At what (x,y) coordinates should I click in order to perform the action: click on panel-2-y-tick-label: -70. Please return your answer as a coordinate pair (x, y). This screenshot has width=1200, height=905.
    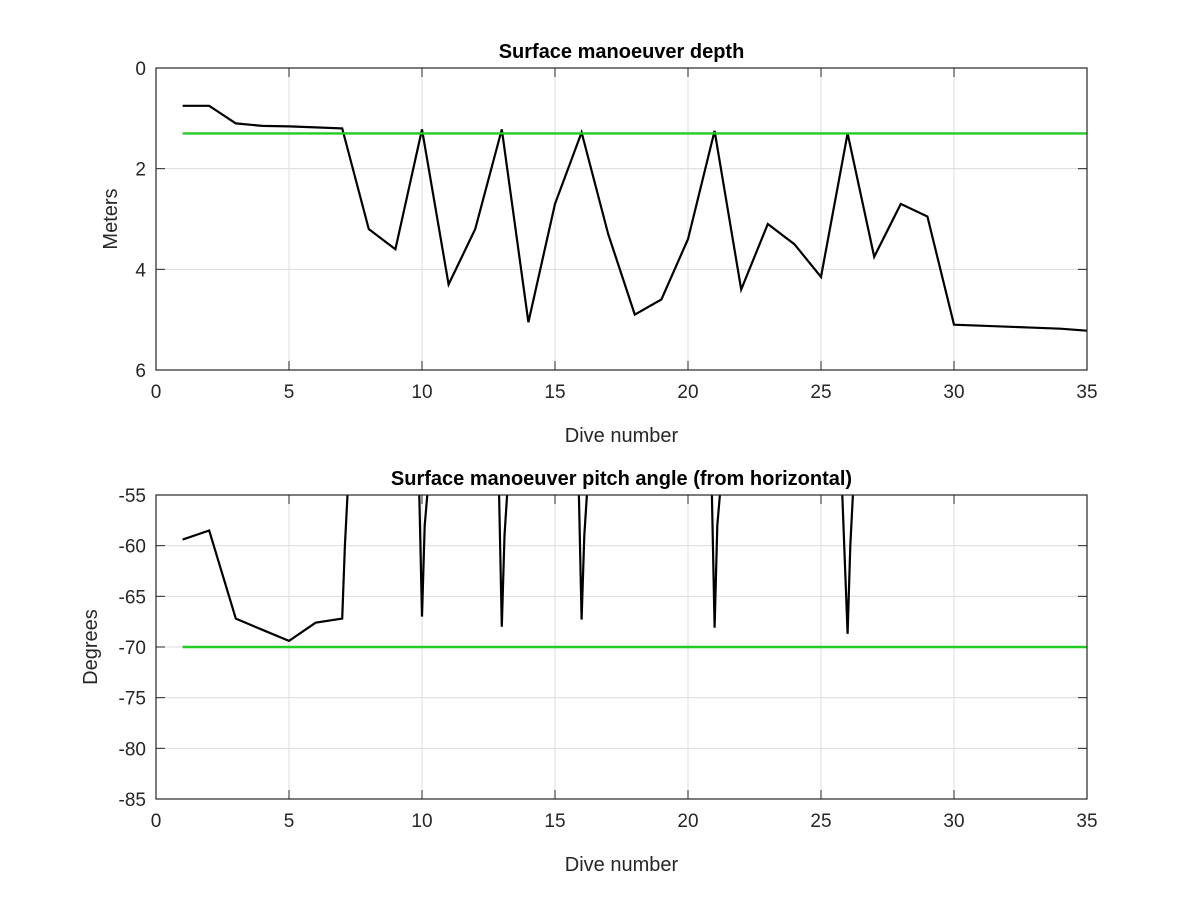
    Looking at the image, I should click on (132, 648).